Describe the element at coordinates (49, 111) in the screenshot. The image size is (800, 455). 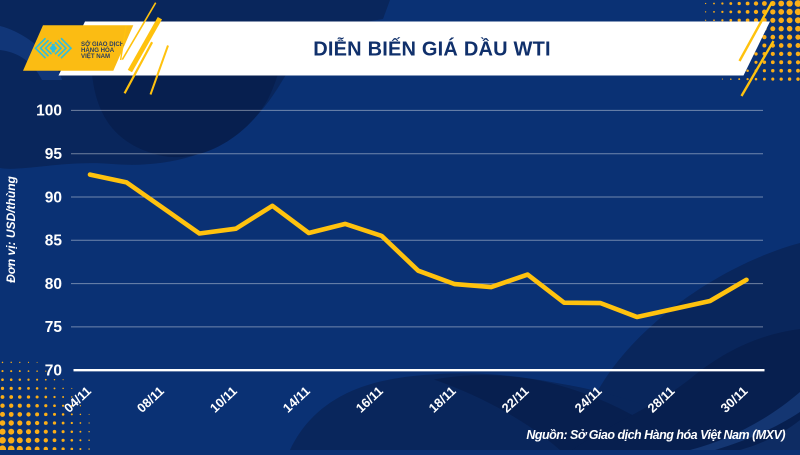
I see `svg-text: 100` at that location.